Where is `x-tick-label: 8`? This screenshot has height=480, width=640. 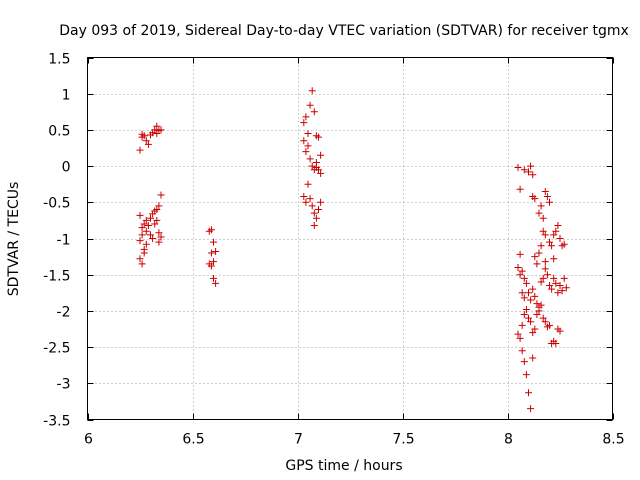
x-tick-label: 8 is located at coordinates (508, 440).